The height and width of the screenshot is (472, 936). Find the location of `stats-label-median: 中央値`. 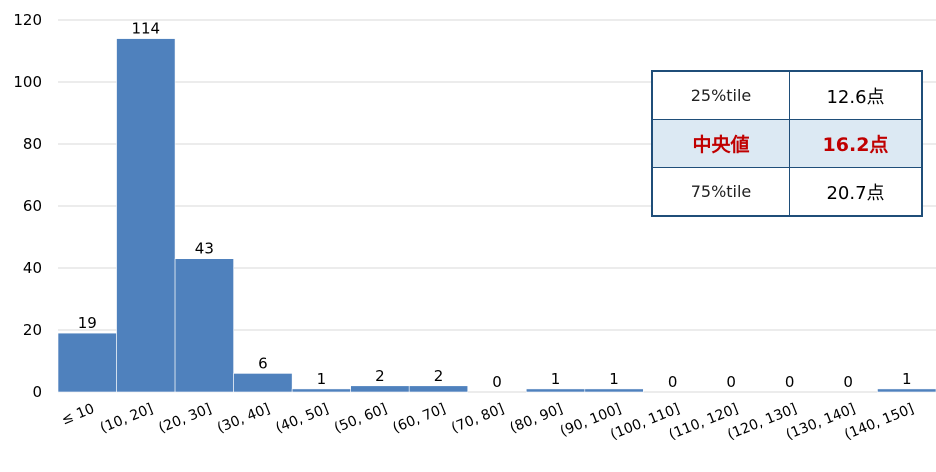

stats-label-median: 中央値 is located at coordinates (720, 143).